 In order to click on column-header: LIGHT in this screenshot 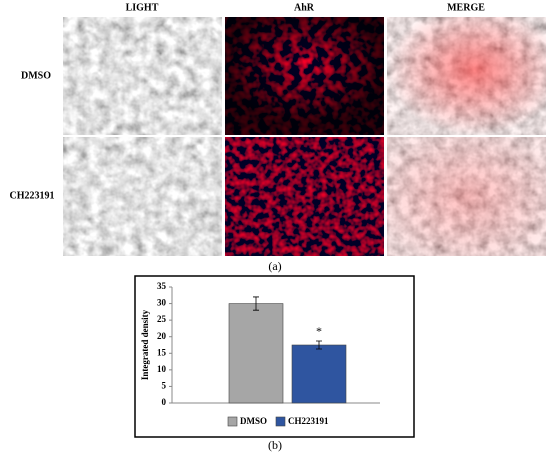, I will do `click(142, 7)`.